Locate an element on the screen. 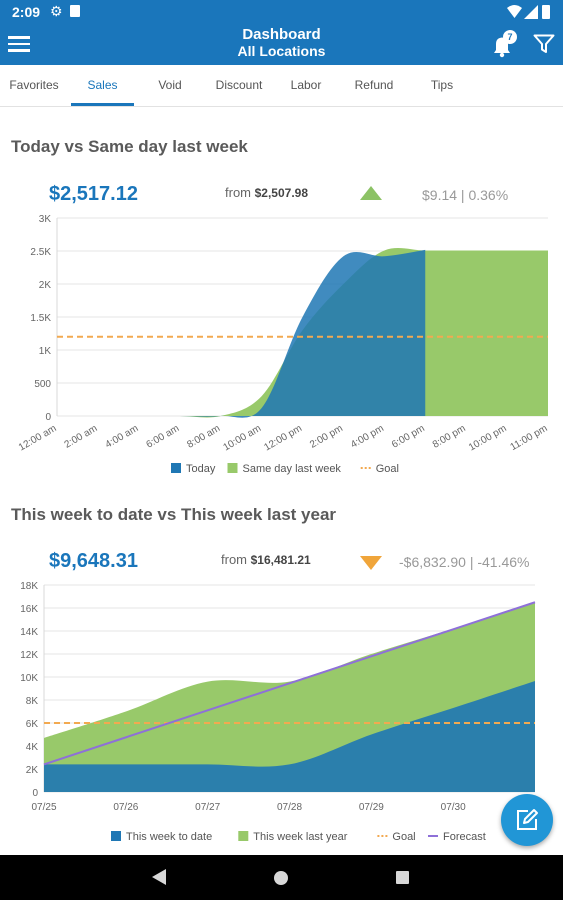 The image size is (563, 900). edit-icon is located at coordinates (527, 819).